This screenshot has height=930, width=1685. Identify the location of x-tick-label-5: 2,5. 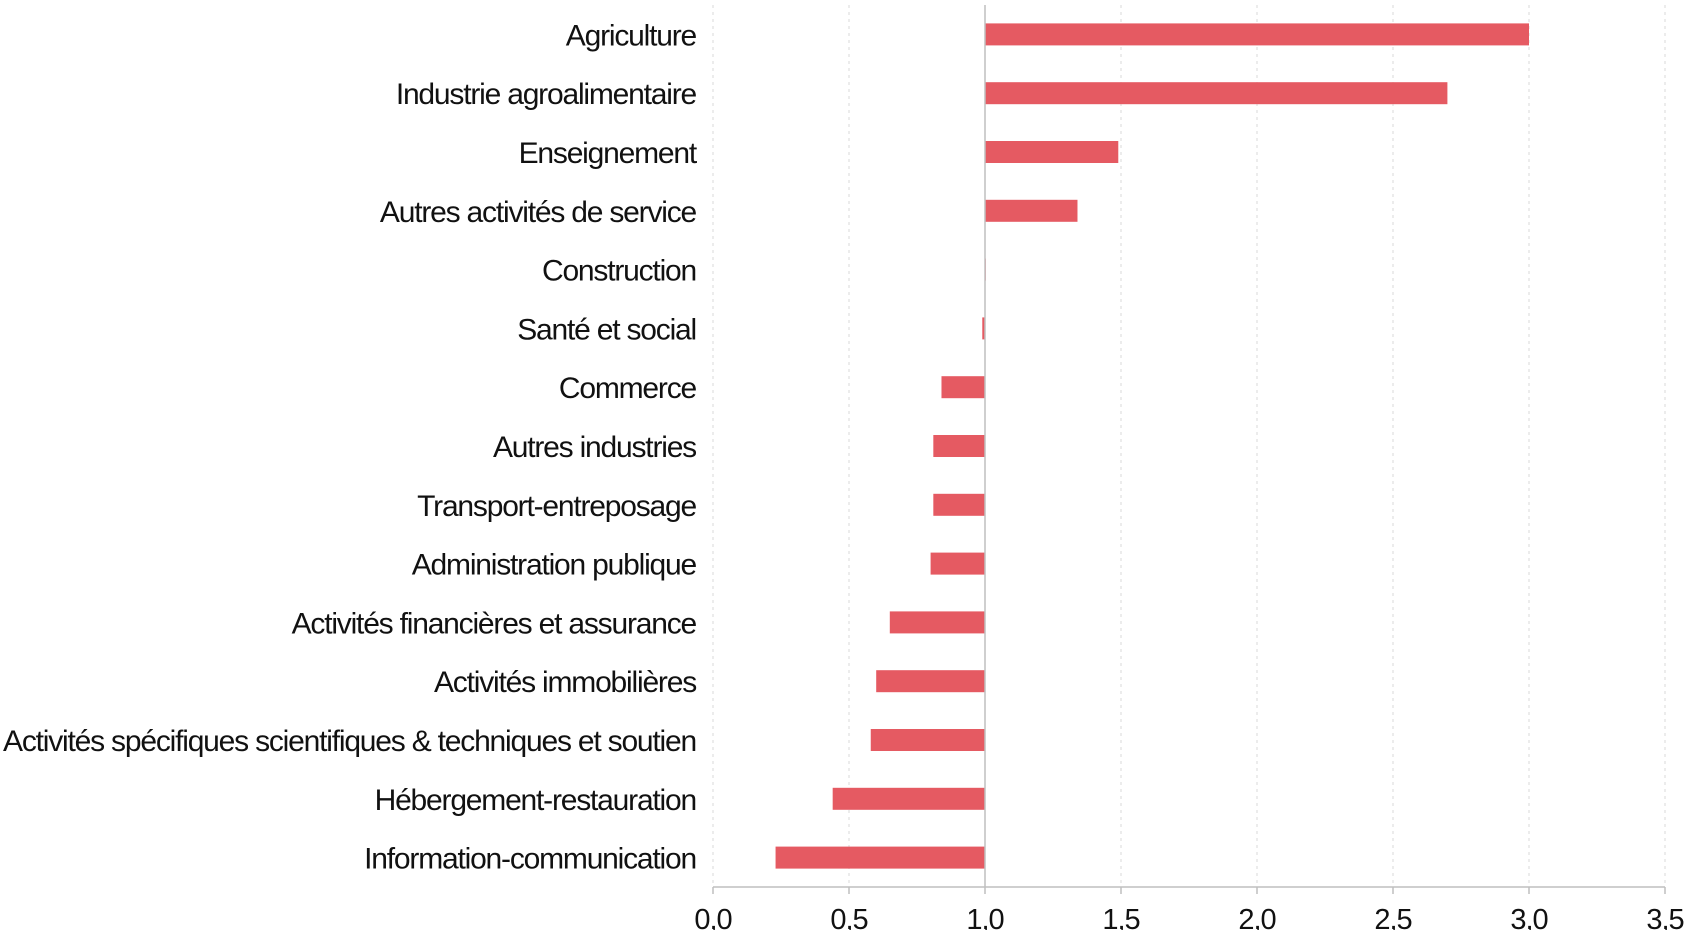
(1392, 917).